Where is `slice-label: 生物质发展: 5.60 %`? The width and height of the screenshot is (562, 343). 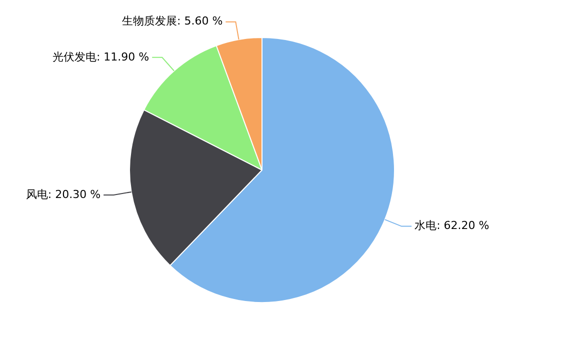
slice-label: 生物质发展: 5.60 % is located at coordinates (172, 21).